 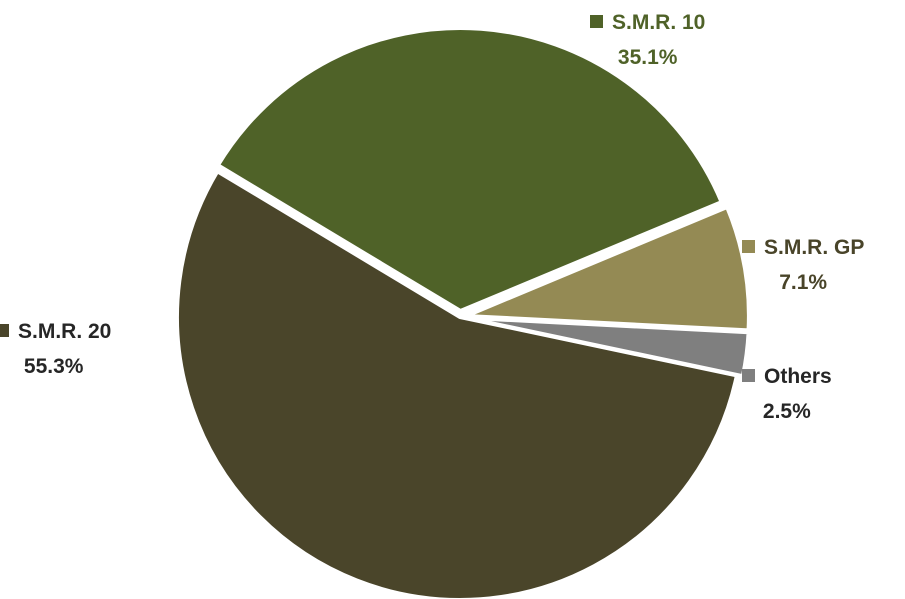 I want to click on slice-name-s-m-r-20: S.M.R. 20, so click(x=64, y=331).